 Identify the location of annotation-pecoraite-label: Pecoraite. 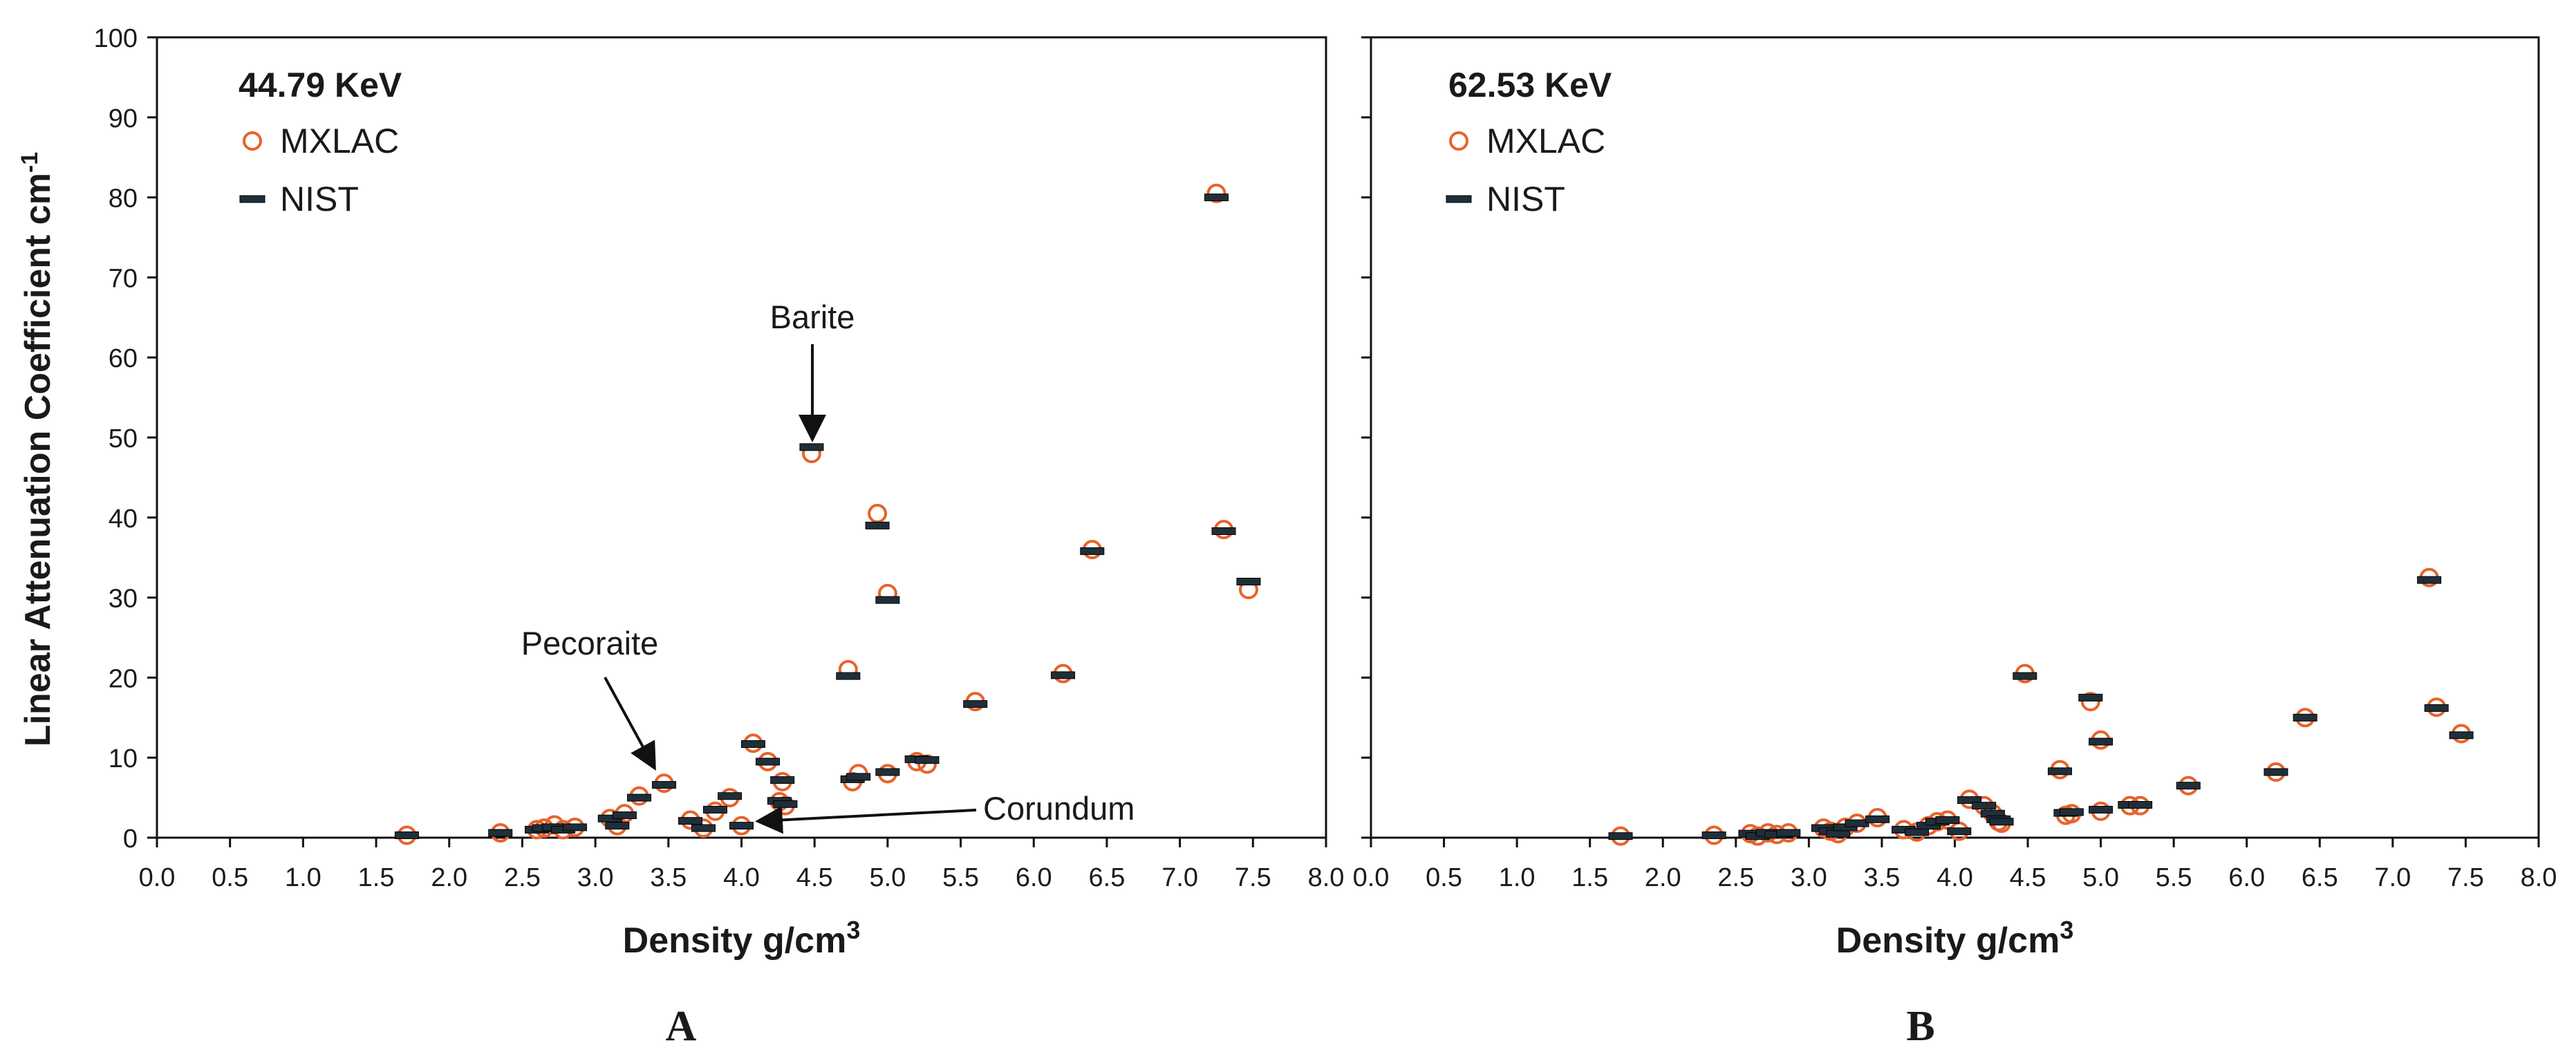
(590, 643).